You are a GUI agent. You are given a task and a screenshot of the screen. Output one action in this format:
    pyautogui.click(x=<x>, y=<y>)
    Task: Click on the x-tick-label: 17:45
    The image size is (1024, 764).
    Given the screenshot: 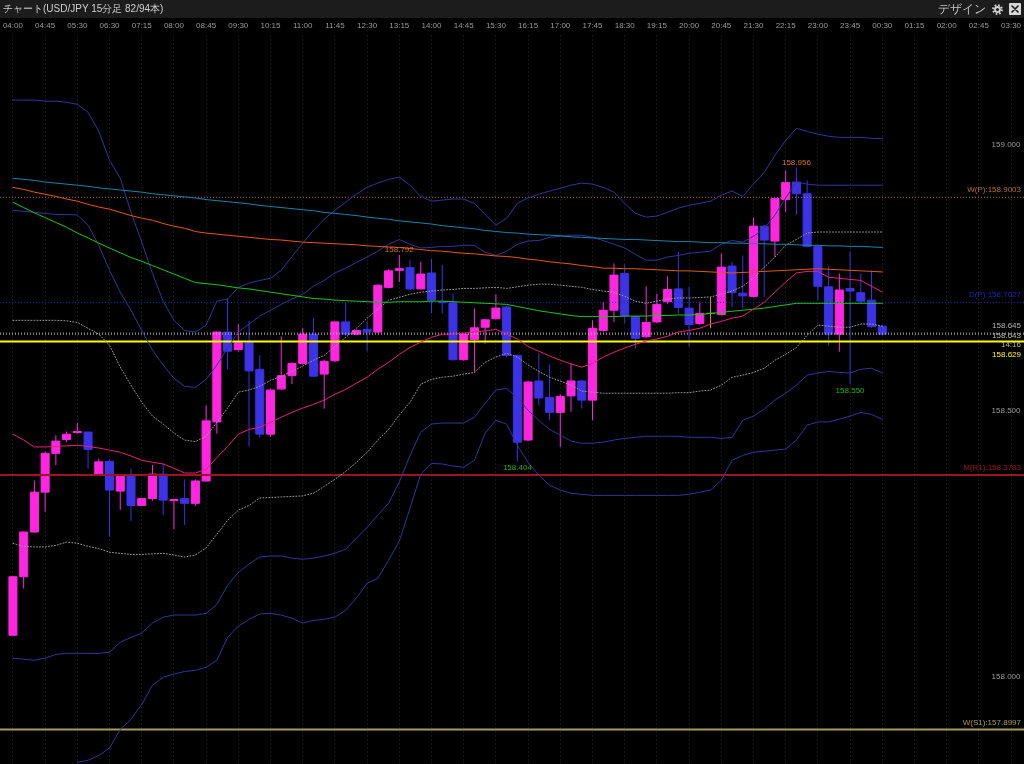 What is the action you would take?
    pyautogui.click(x=593, y=25)
    